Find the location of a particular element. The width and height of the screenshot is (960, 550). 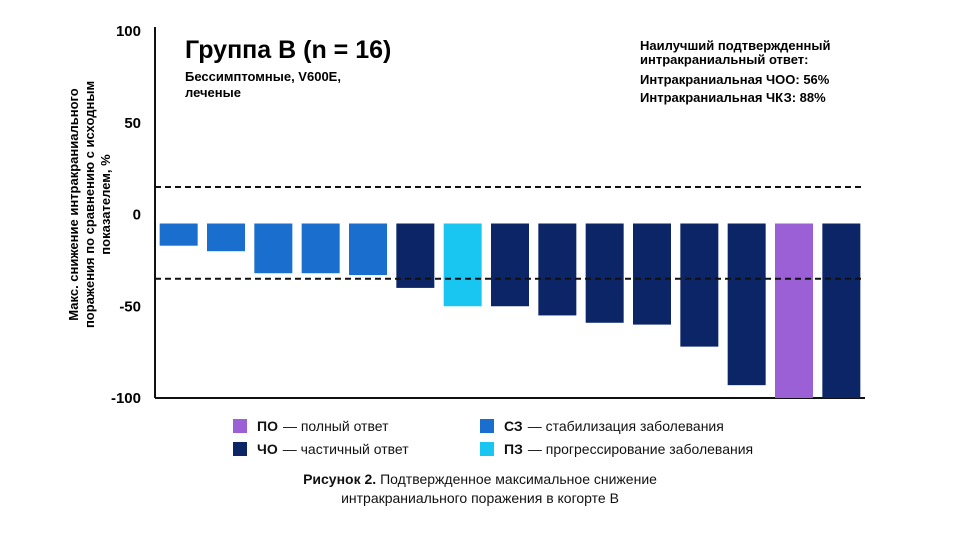

legend-label: — частичный ответ is located at coordinates (345, 449).